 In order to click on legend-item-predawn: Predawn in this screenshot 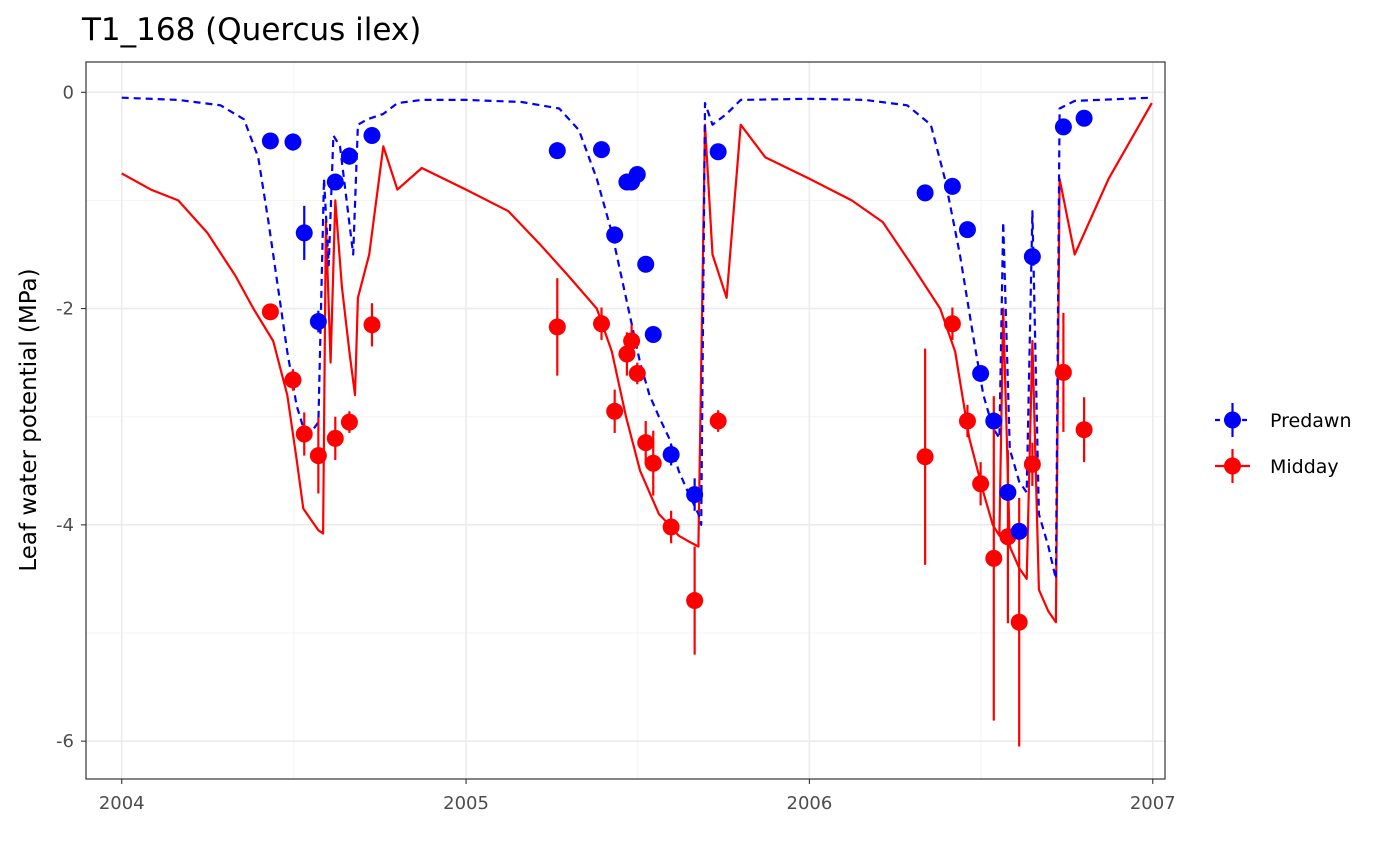, I will do `click(1283, 420)`.